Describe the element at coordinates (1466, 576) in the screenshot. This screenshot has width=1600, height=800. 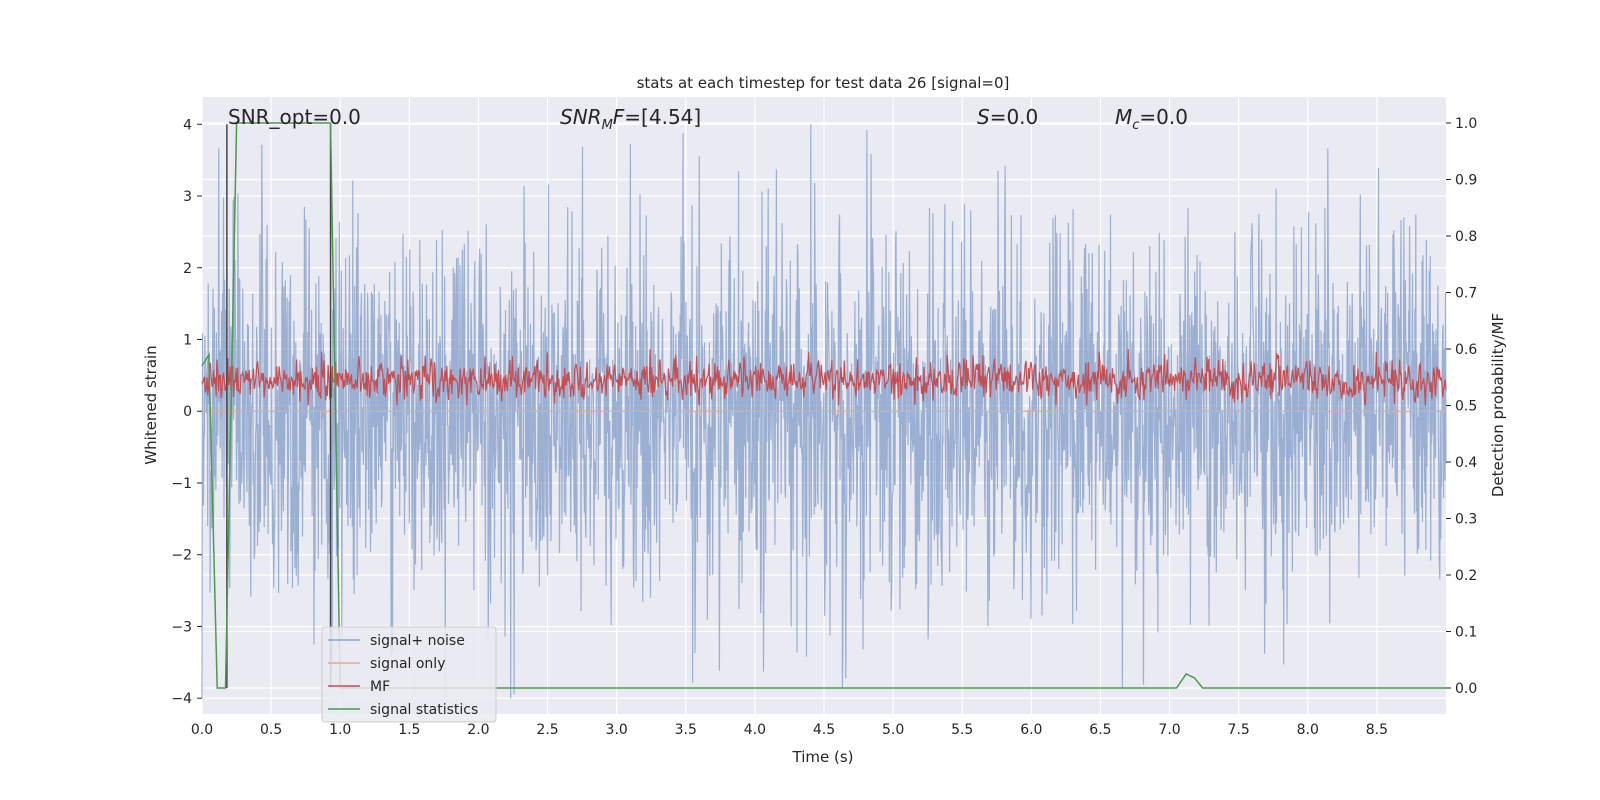
I see `y-tick-label-right: 0.2` at that location.